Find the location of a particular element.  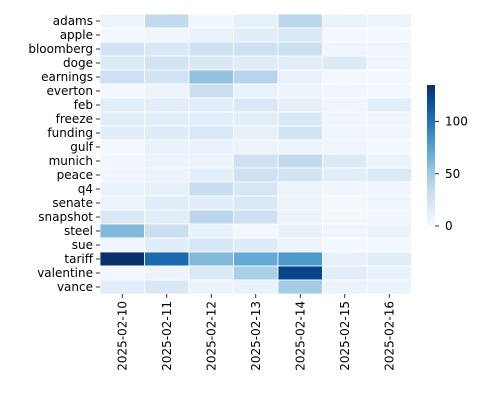

row-label: senate is located at coordinates (72, 203).